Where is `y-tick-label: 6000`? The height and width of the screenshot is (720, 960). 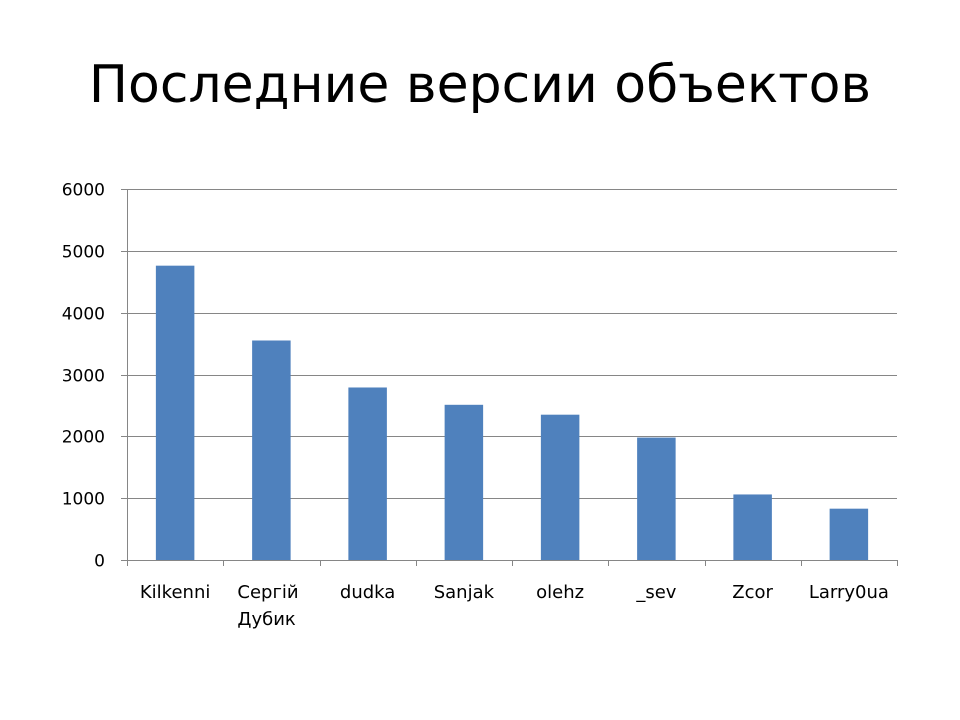 y-tick-label: 6000 is located at coordinates (83, 191).